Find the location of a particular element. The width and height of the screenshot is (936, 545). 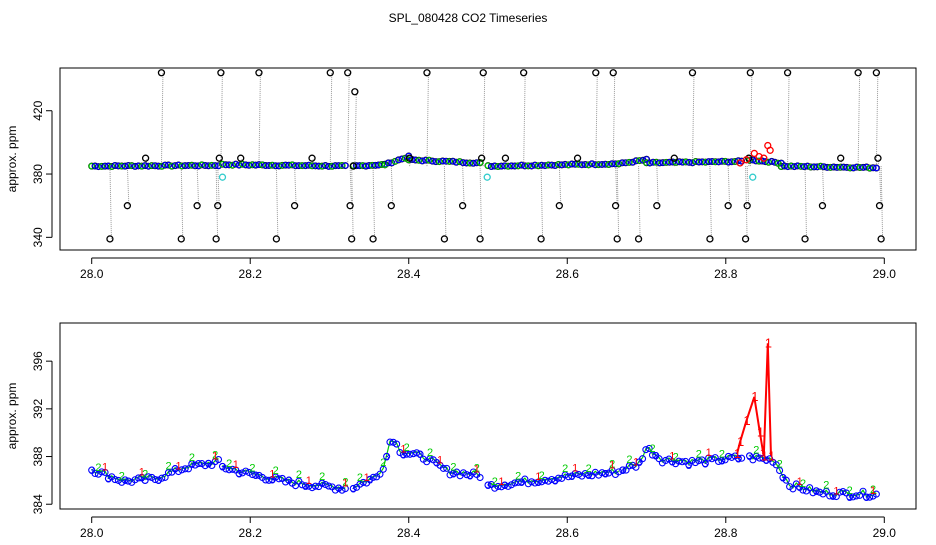

panel-bottom-y-tick-label: 388 is located at coordinates (38, 456).